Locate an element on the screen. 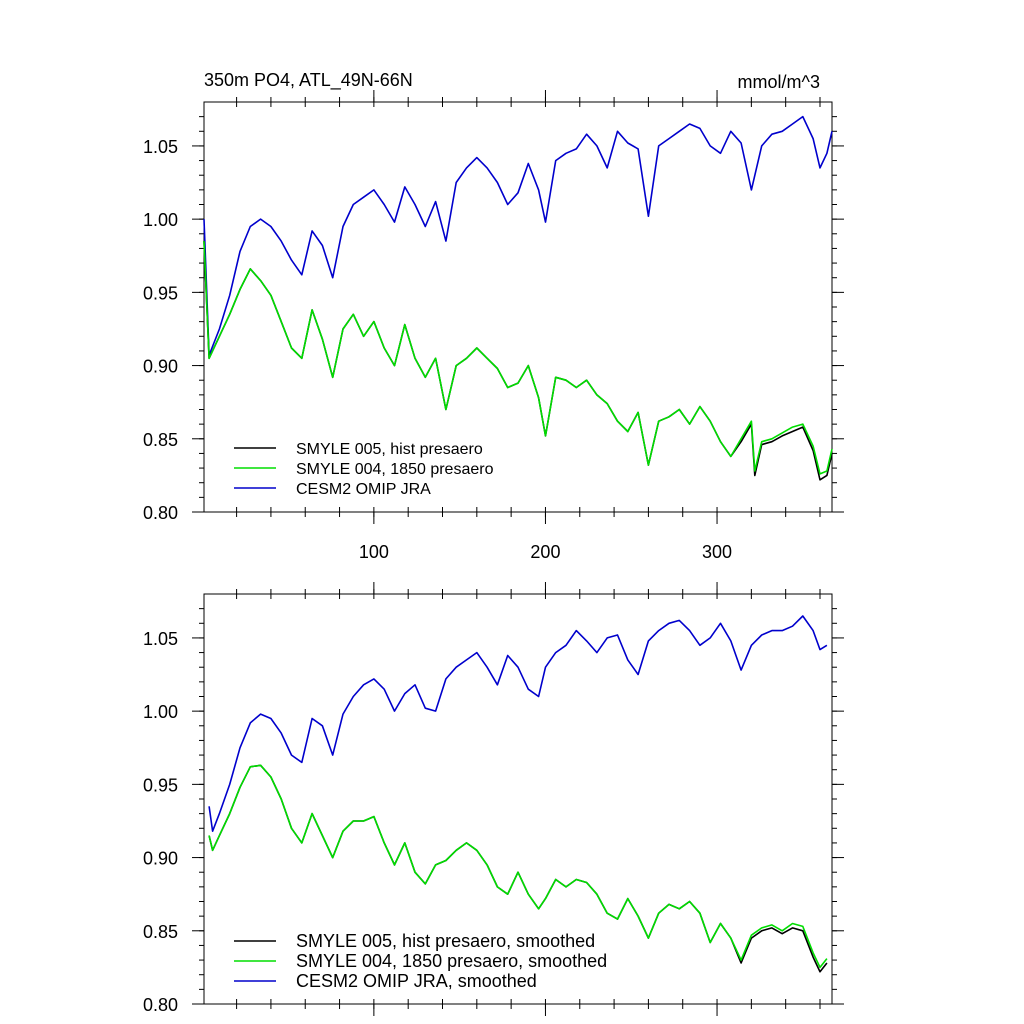 This screenshot has width=1024, height=1024. legend-label: CESM2 OMIP JRA, smoothed is located at coordinates (416, 981).